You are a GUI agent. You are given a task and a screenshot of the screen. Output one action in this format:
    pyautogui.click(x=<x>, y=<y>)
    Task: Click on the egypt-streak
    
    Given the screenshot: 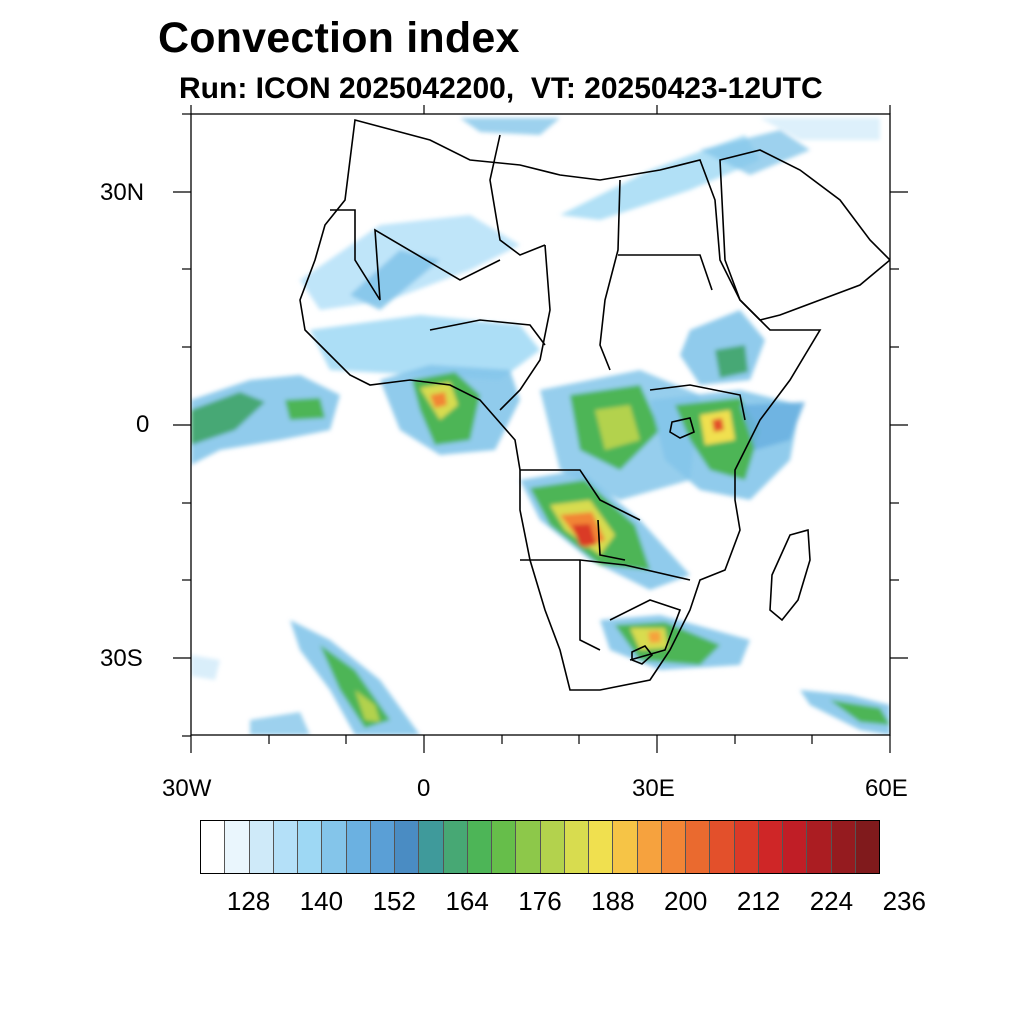 What is the action you would take?
    pyautogui.click(x=660, y=177)
    